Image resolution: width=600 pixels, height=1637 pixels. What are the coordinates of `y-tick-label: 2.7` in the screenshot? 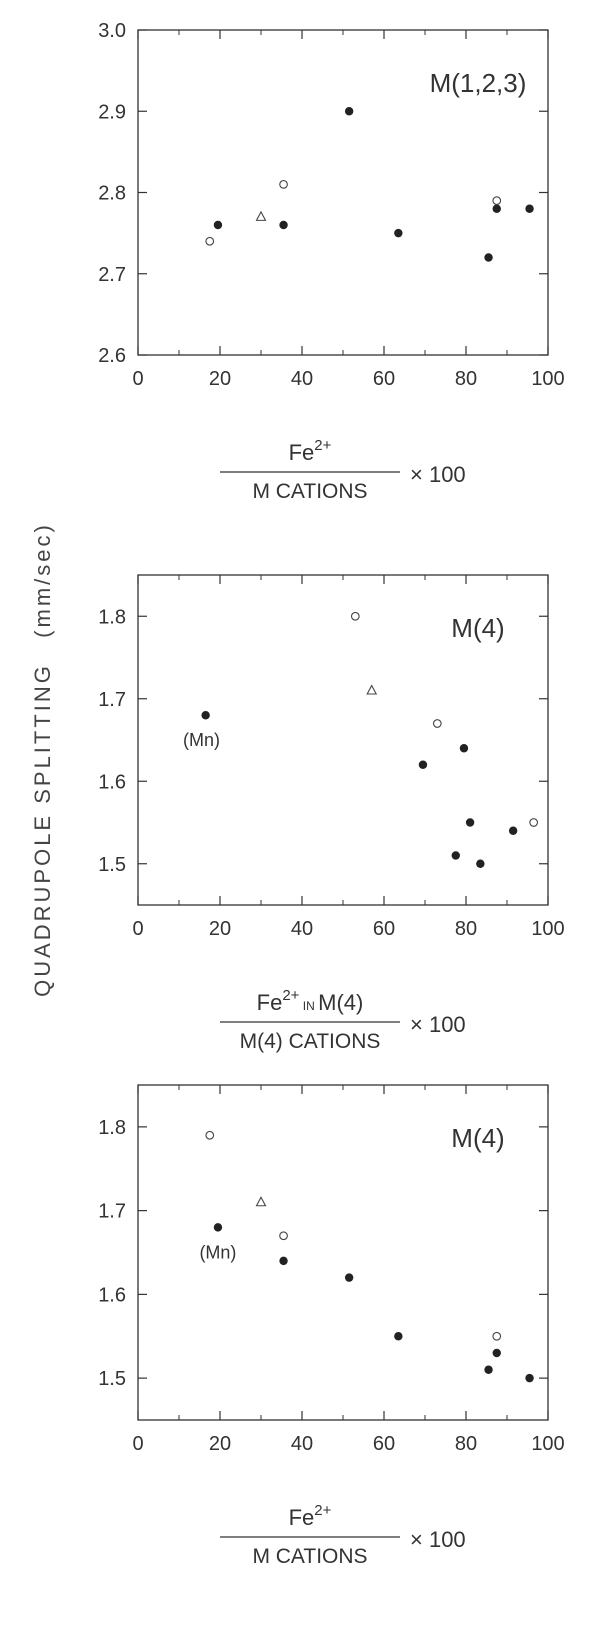 It's located at (112, 275).